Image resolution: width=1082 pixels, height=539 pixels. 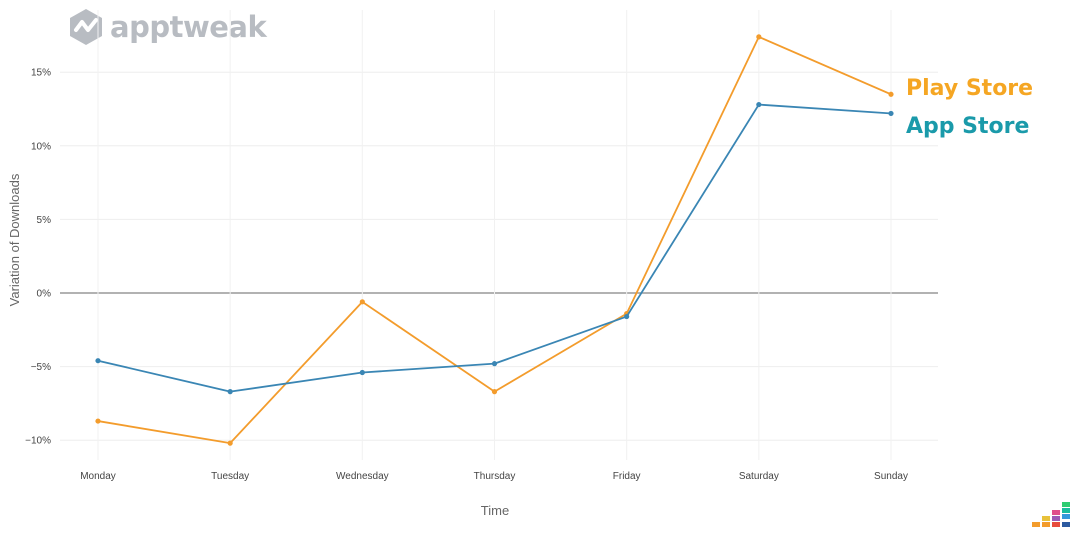 I want to click on x-tick-label: Wednesday, so click(x=362, y=476).